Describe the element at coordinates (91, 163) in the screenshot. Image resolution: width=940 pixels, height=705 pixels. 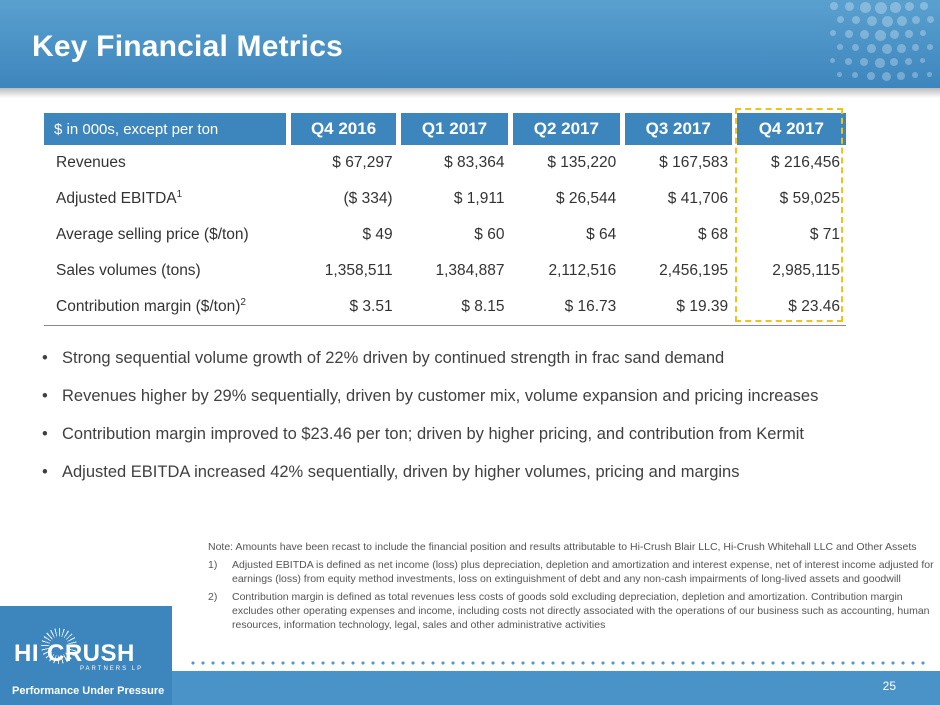
I see `row-label: Revenues` at that location.